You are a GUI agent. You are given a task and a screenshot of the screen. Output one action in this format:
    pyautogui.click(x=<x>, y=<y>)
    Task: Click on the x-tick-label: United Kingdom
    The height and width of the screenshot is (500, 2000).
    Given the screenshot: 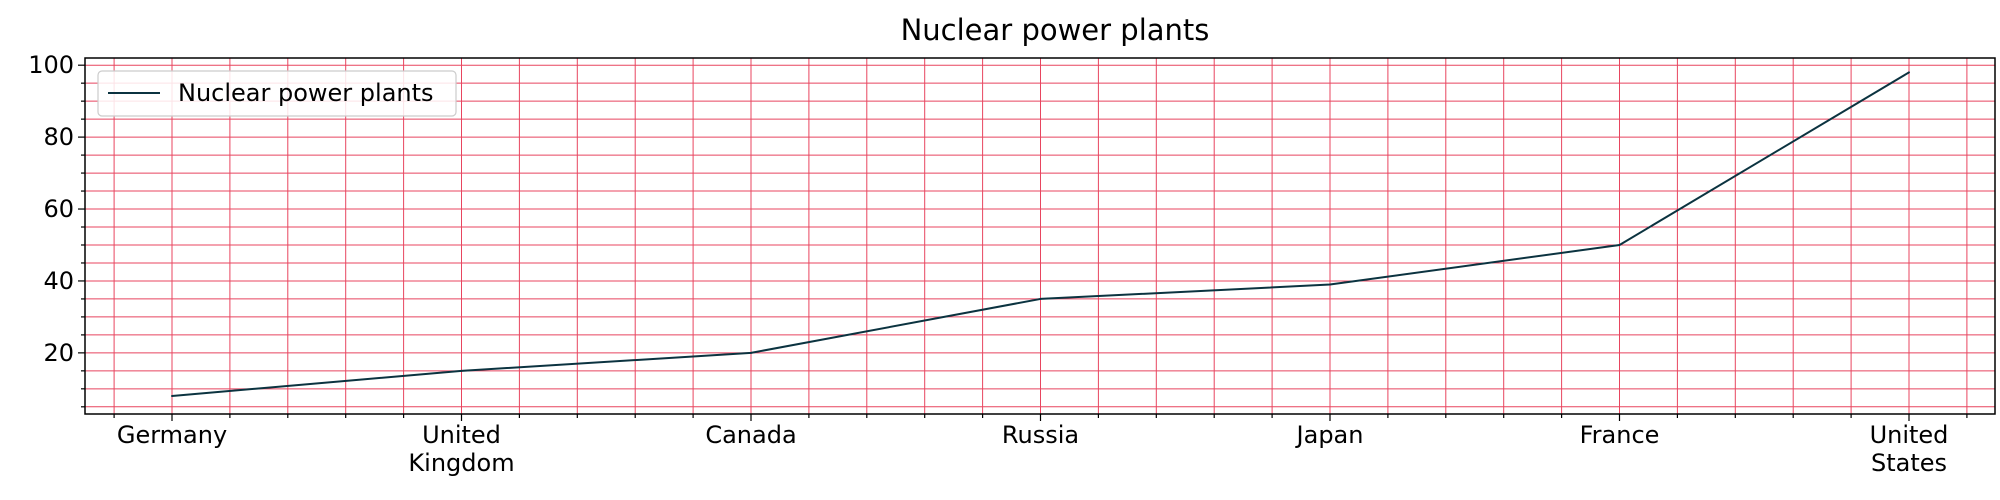 What is the action you would take?
    pyautogui.click(x=461, y=449)
    